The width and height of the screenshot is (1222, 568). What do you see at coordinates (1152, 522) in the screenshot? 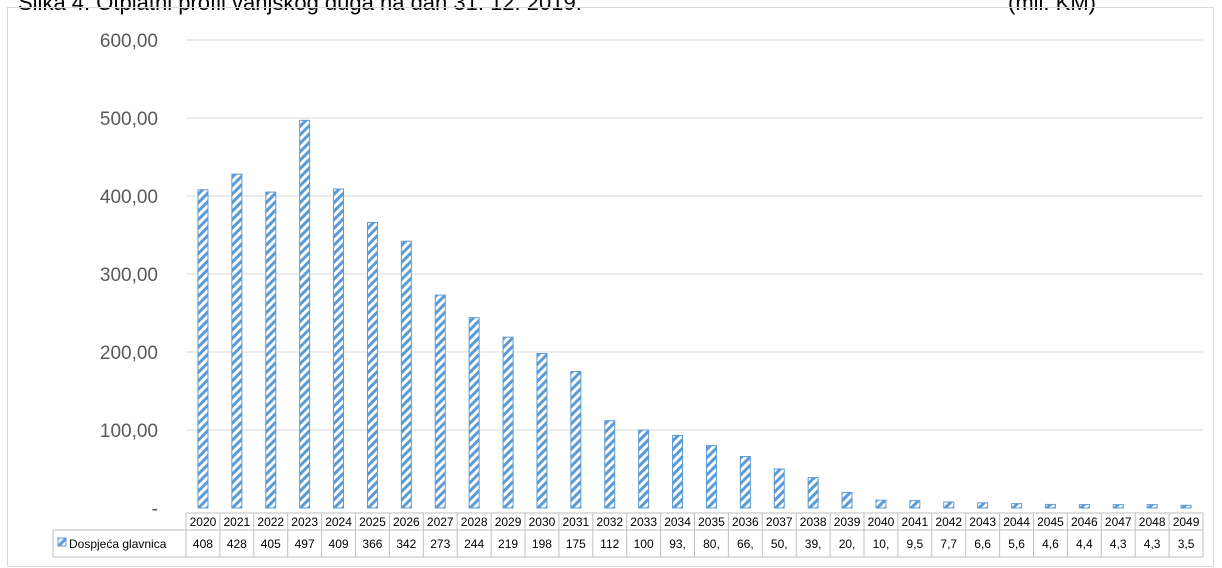
I see `x-tick-label: 2048` at bounding box center [1152, 522].